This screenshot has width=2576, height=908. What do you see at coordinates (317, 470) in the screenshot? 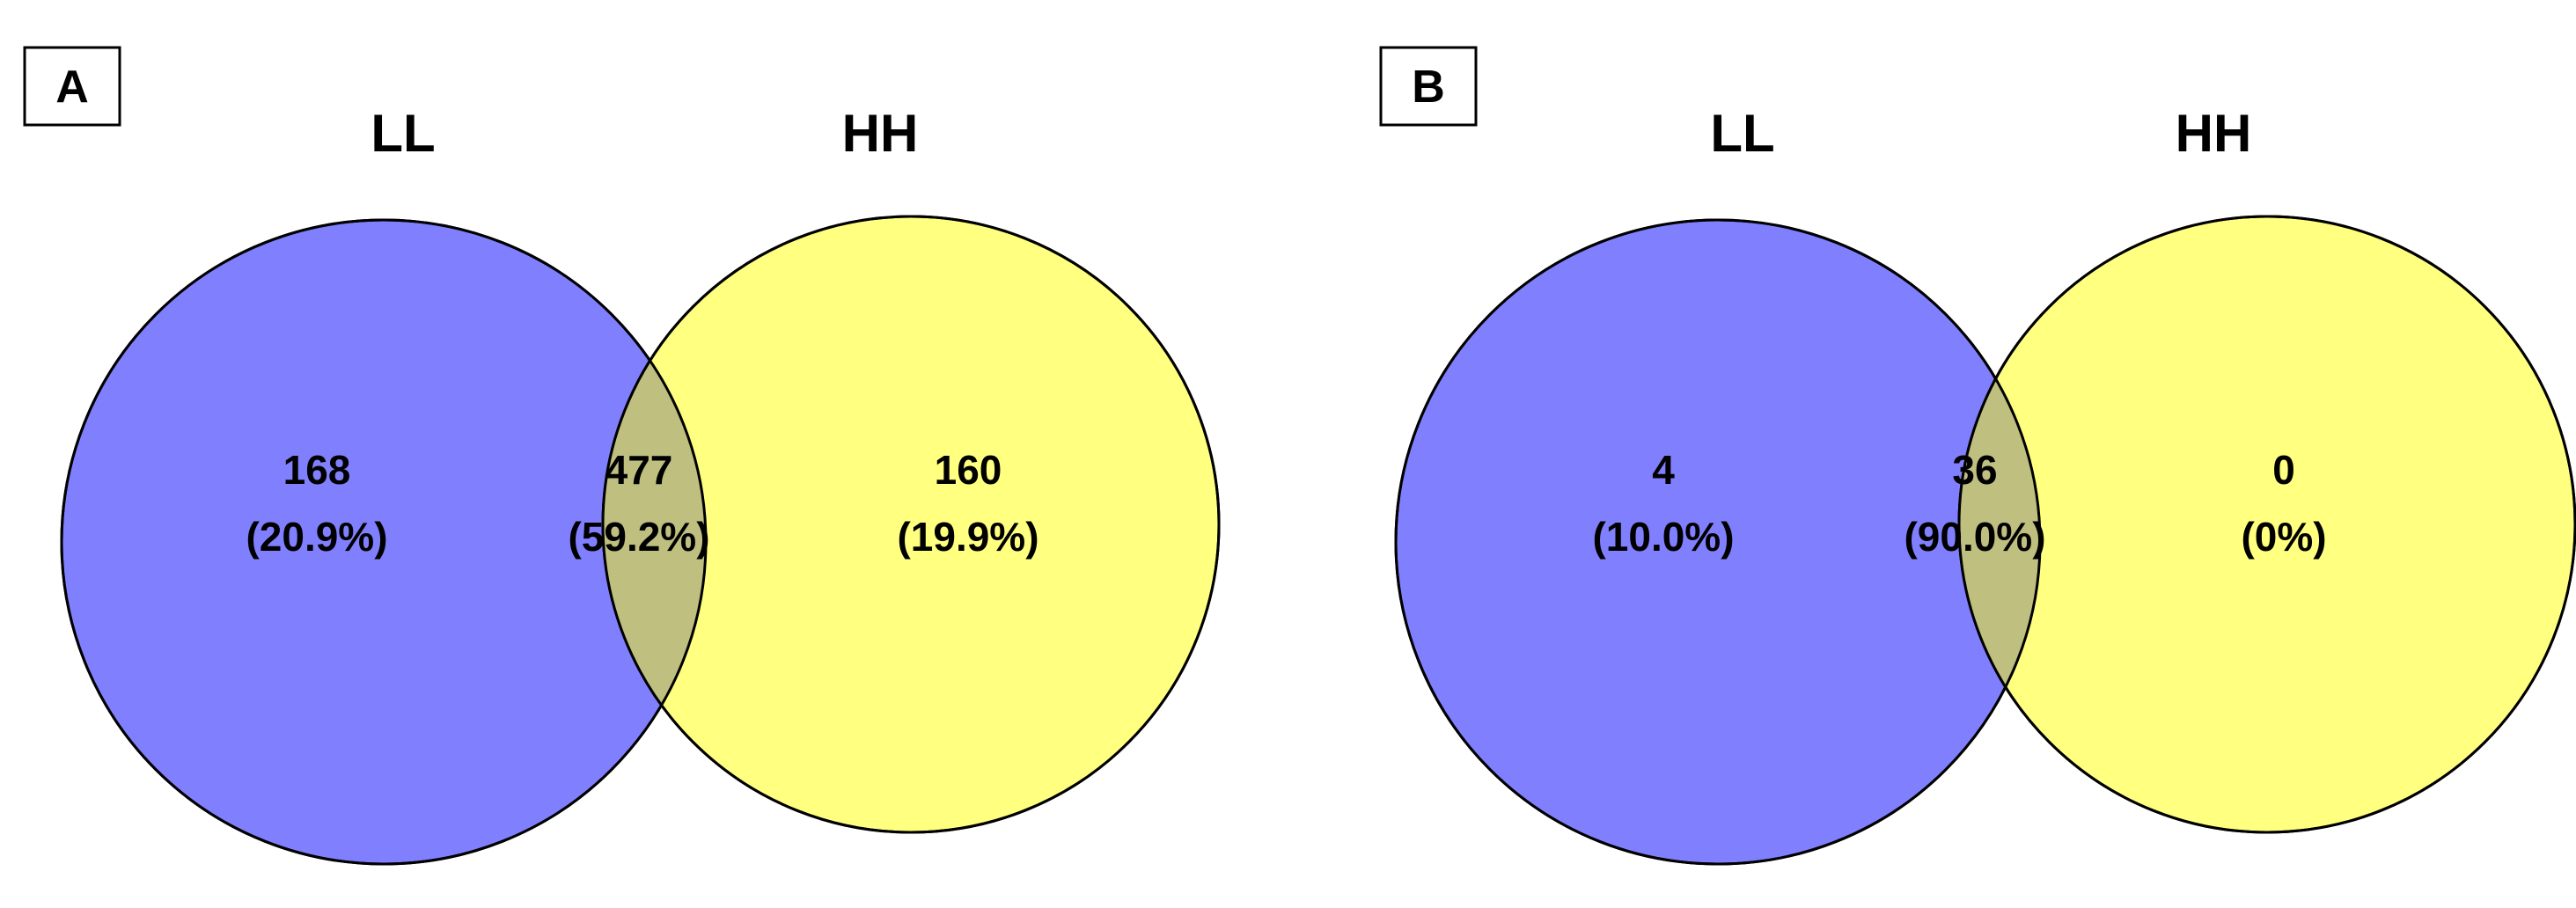
I see `left-only-count: 168` at bounding box center [317, 470].